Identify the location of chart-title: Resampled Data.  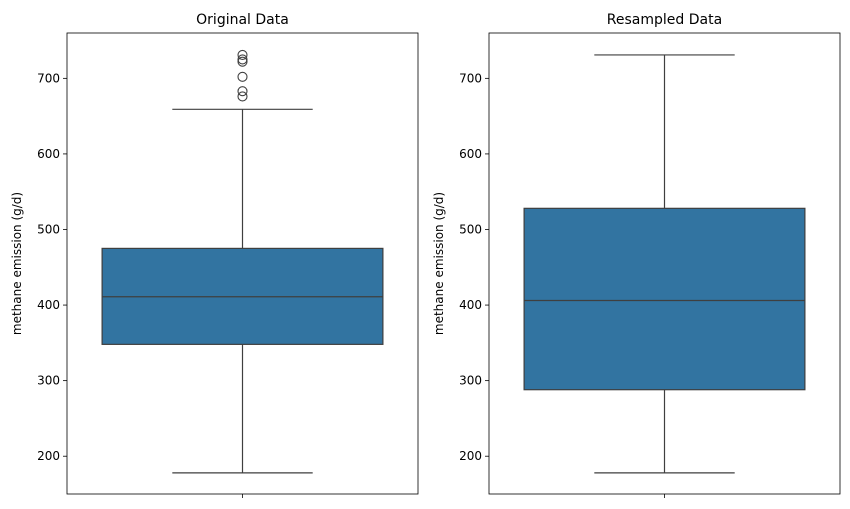
(664, 20).